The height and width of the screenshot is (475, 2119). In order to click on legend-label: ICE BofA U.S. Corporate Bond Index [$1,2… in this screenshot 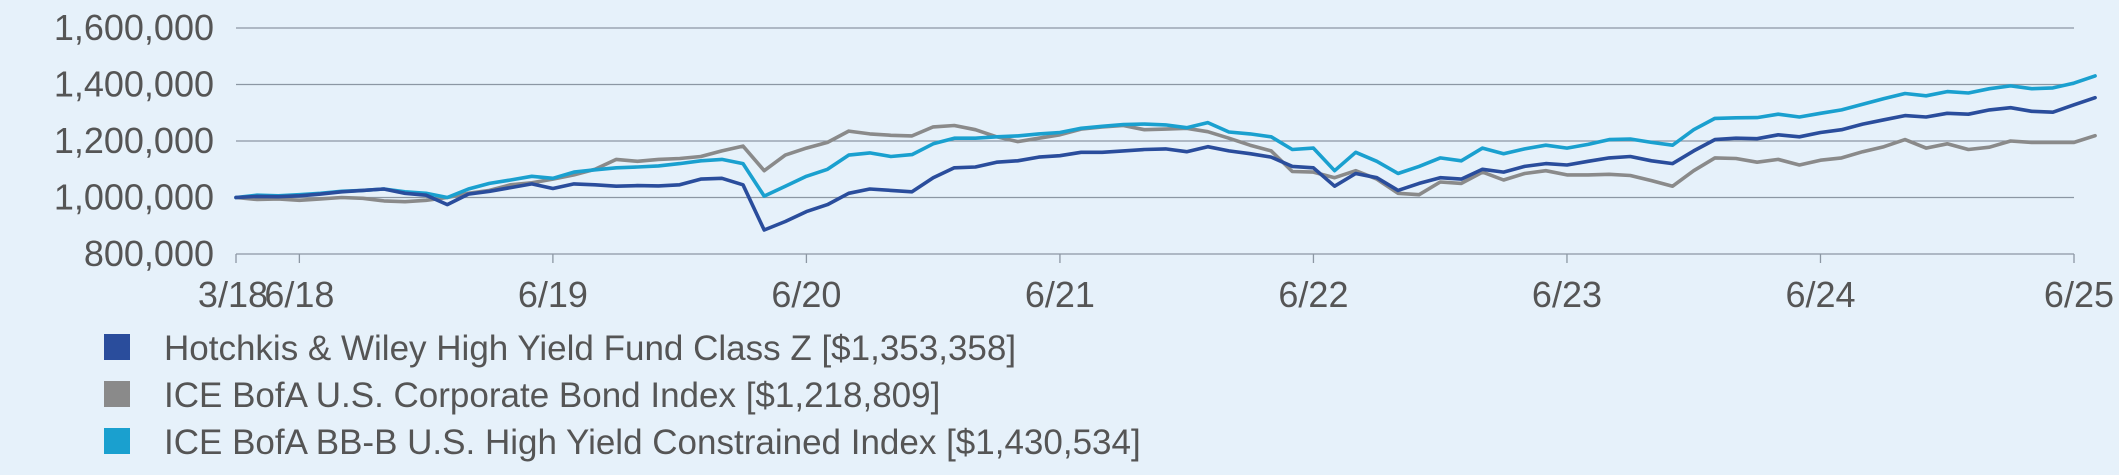, I will do `click(552, 395)`.